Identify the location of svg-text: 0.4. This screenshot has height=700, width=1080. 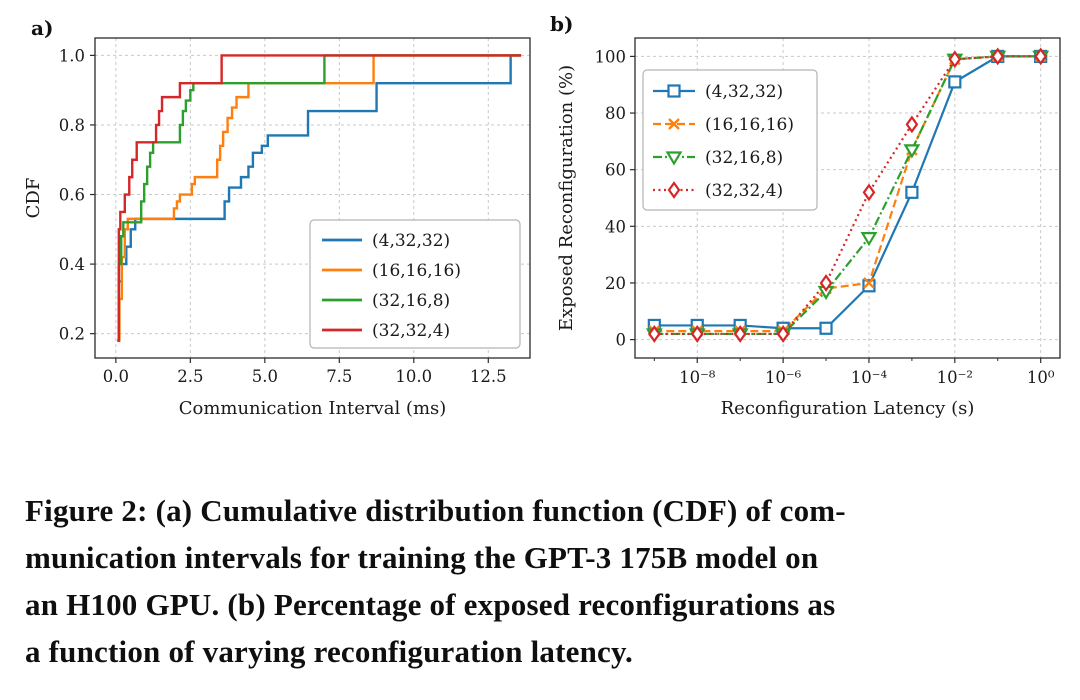
(72, 264).